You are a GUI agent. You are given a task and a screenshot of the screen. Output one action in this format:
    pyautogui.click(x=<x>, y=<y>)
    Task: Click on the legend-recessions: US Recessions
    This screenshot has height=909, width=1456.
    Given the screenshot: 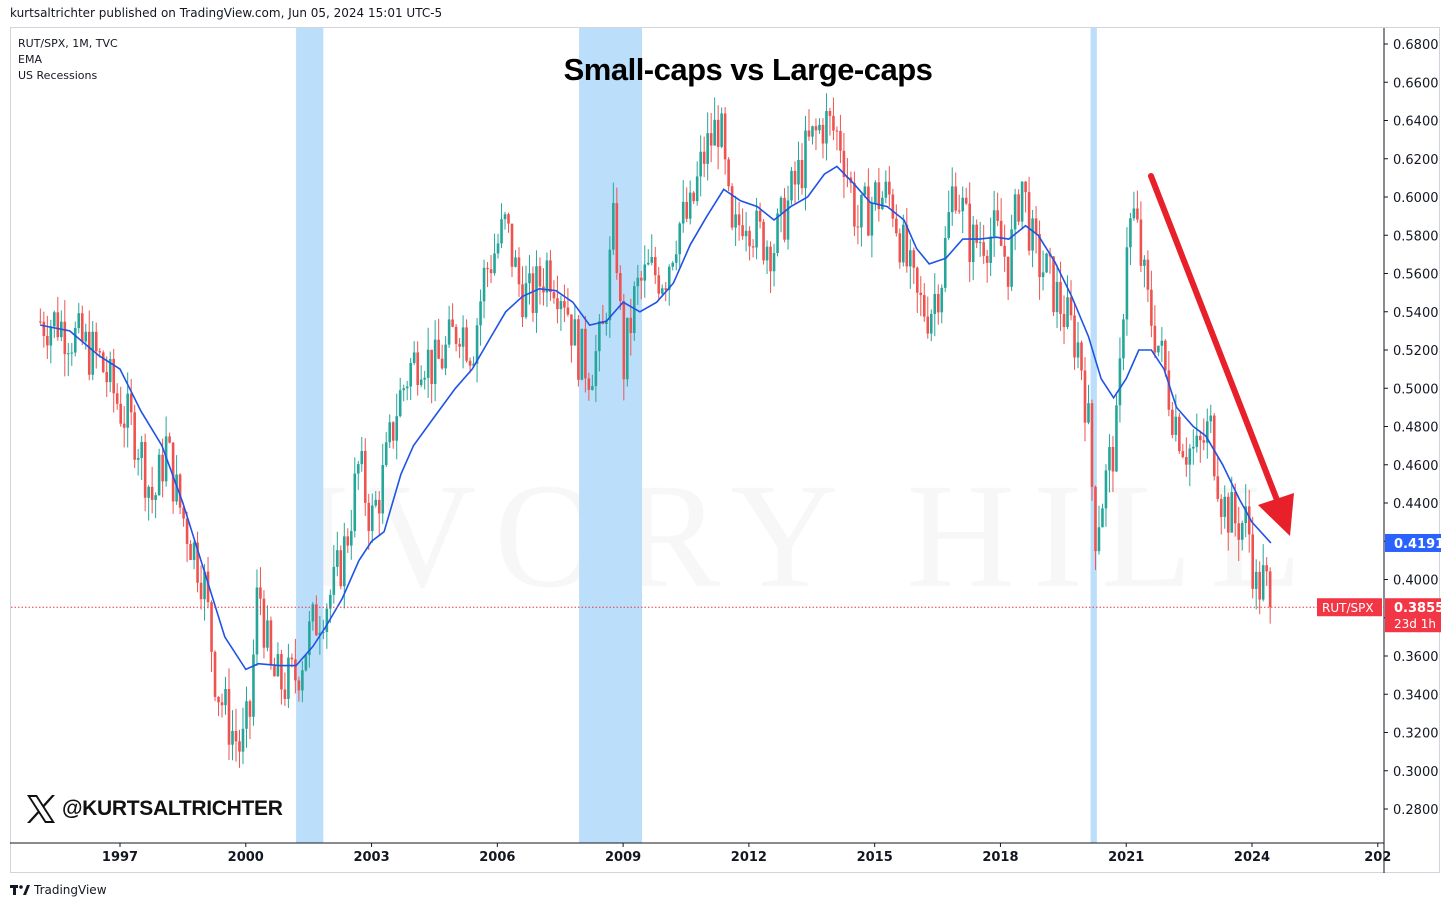 What is the action you would take?
    pyautogui.click(x=58, y=75)
    